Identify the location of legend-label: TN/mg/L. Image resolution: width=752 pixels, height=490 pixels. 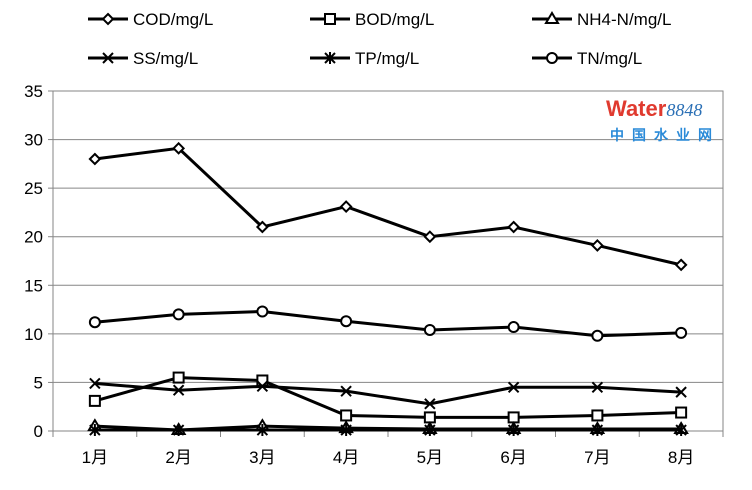
(609, 58).